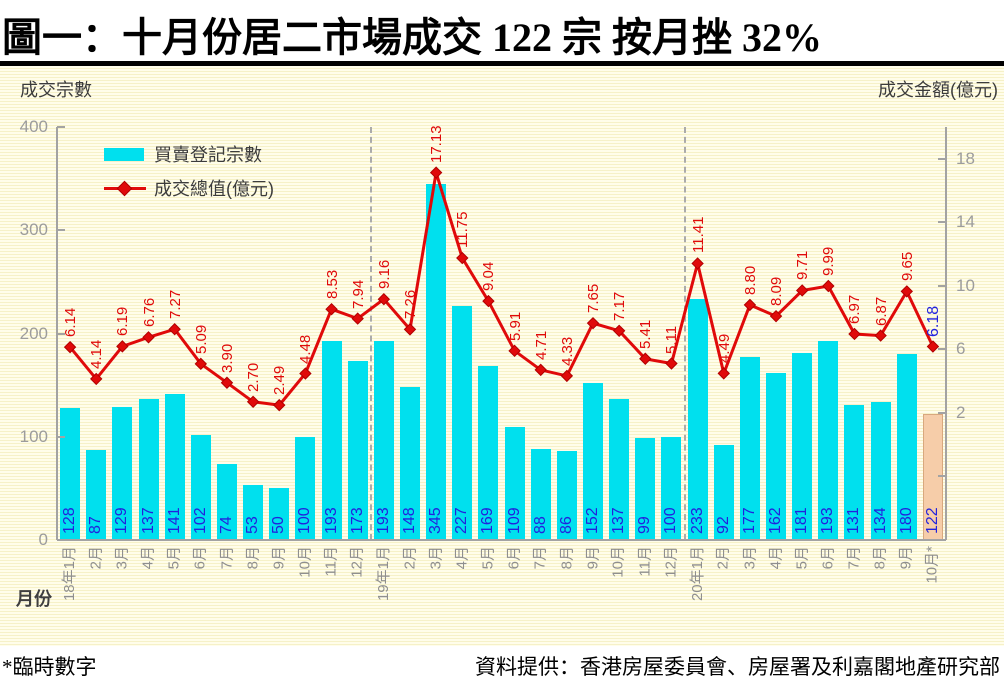  What do you see at coordinates (409, 558) in the screenshot?
I see `x-tick-label: 2月` at bounding box center [409, 558].